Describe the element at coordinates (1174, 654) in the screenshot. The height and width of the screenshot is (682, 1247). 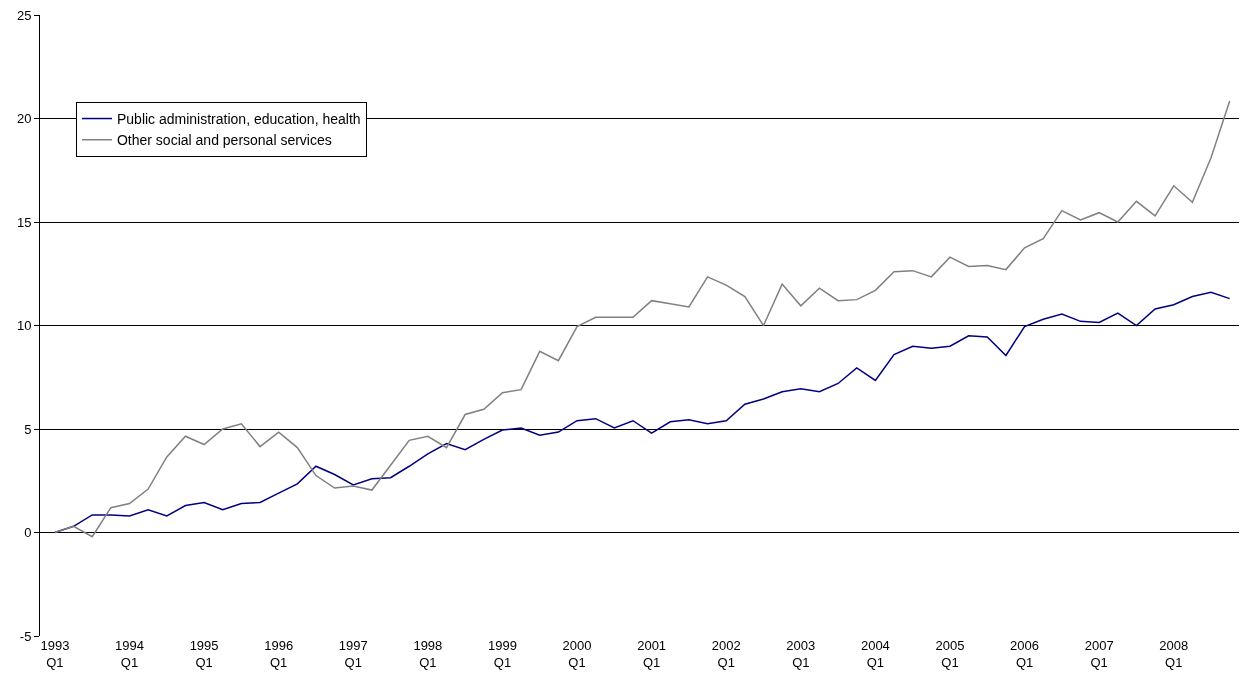
I see `x-tick-label: 2008 Q1` at that location.